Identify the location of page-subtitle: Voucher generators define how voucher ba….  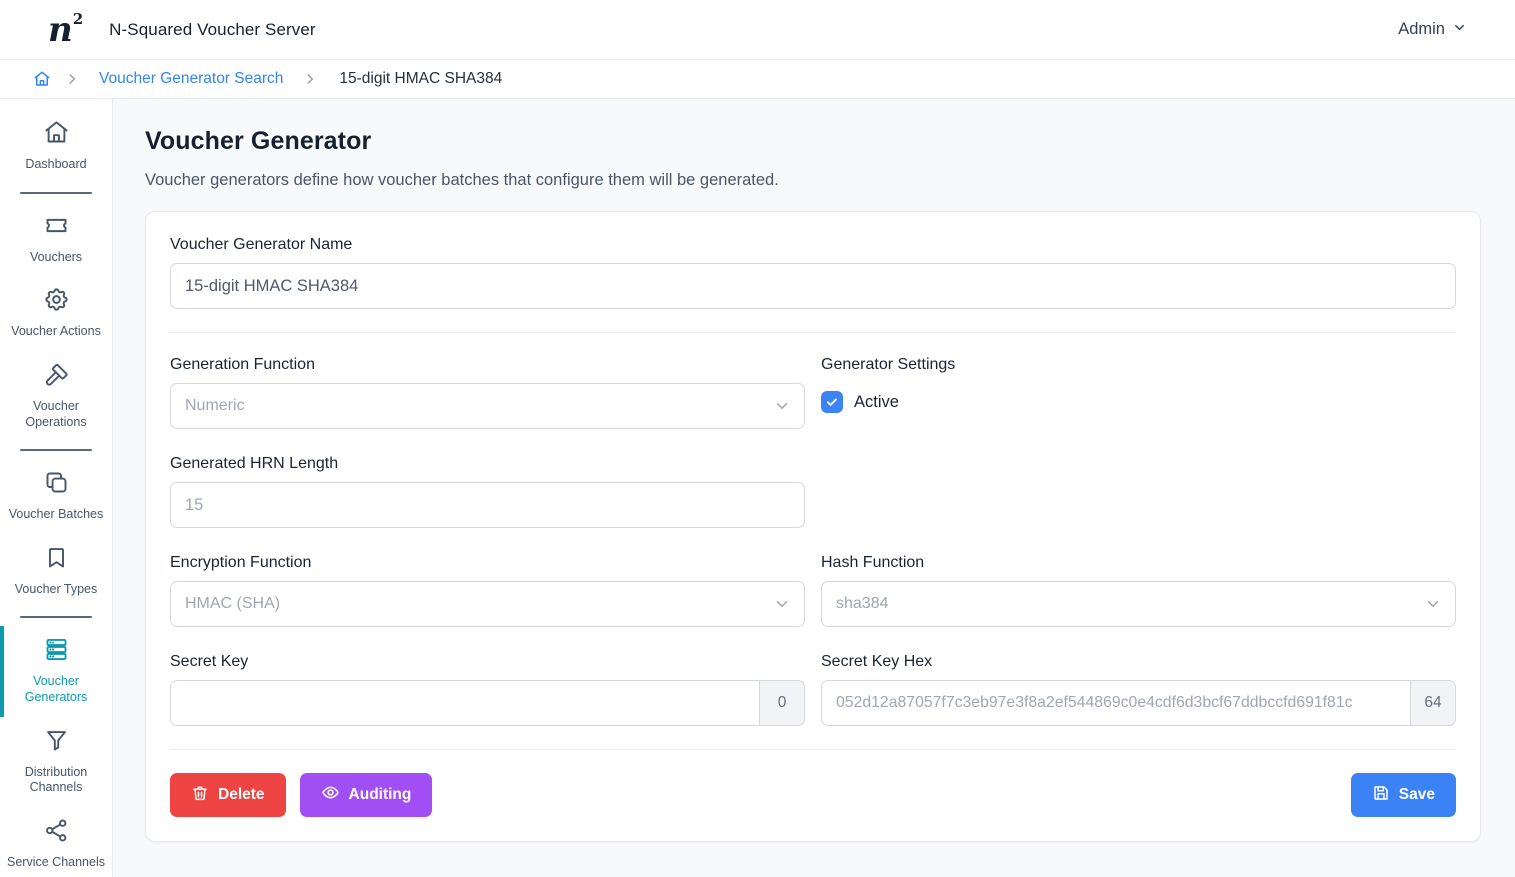
(462, 180).